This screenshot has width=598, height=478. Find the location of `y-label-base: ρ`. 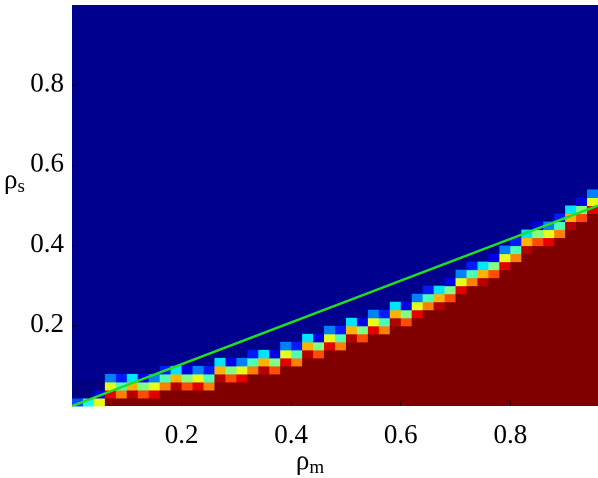

y-label-base: ρ is located at coordinates (10, 179).